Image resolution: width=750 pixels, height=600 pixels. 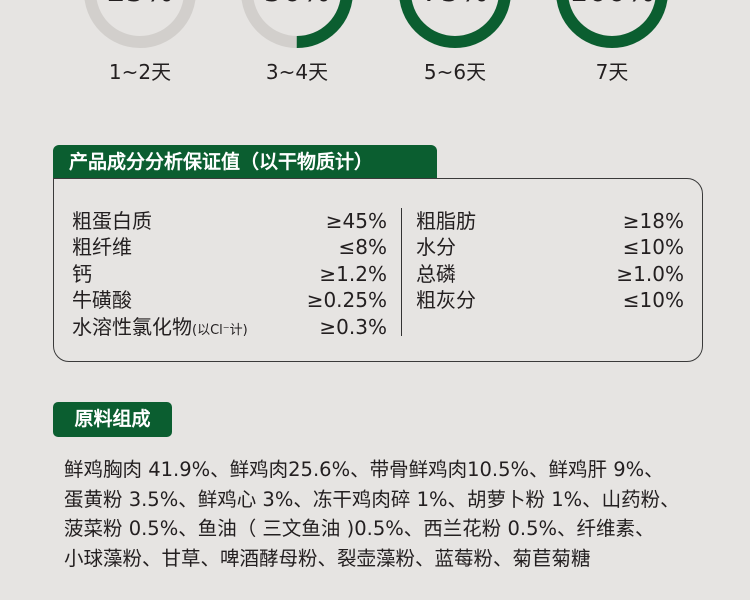 I want to click on days-label: 1~2天, so click(x=140, y=72).